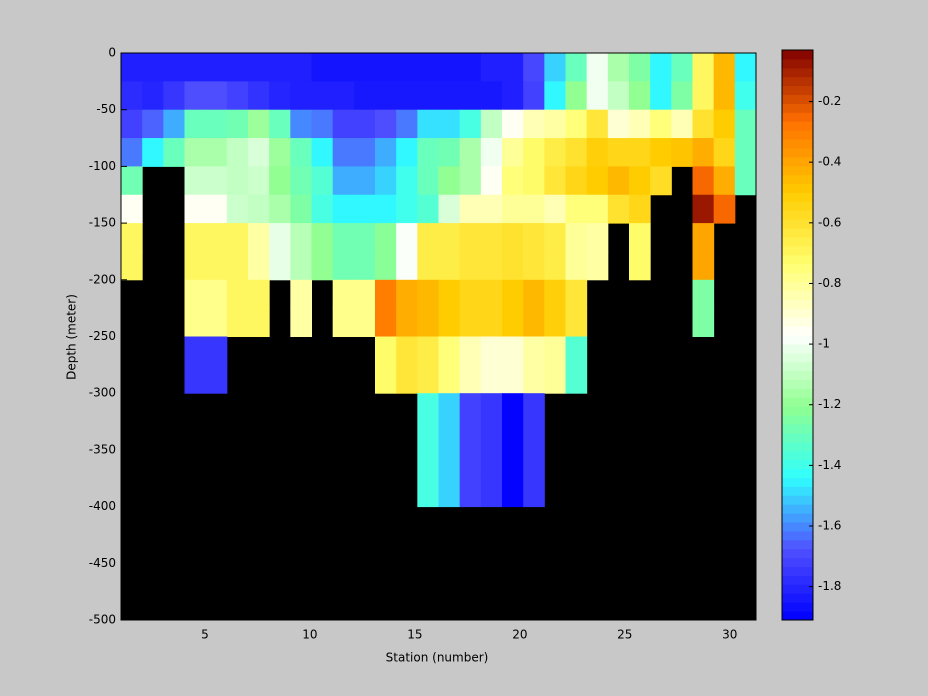 The height and width of the screenshot is (696, 928). What do you see at coordinates (102, 393) in the screenshot?
I see `y-tick-label: -300` at bounding box center [102, 393].